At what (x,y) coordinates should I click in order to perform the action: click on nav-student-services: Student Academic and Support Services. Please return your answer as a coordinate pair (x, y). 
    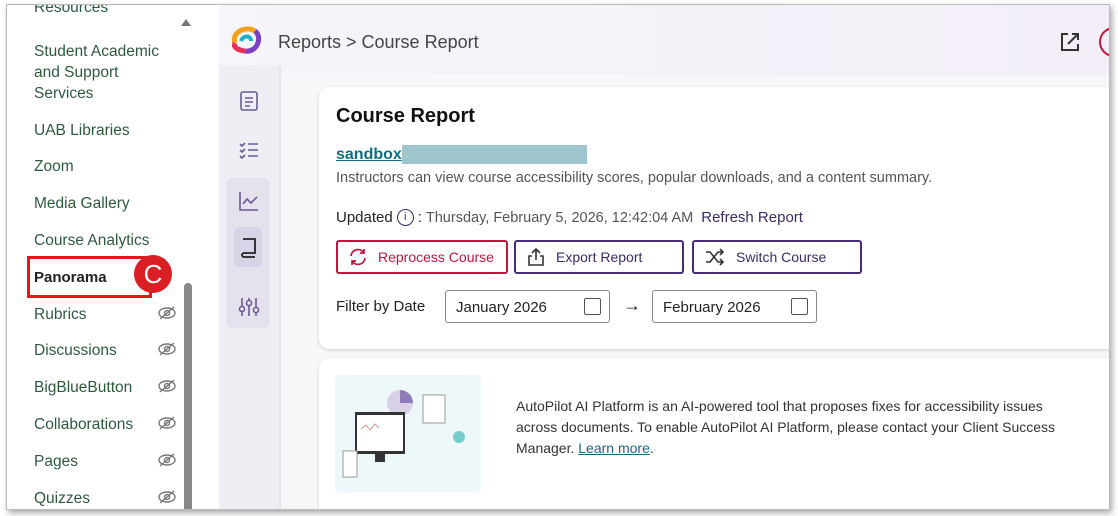
    Looking at the image, I should click on (96, 72).